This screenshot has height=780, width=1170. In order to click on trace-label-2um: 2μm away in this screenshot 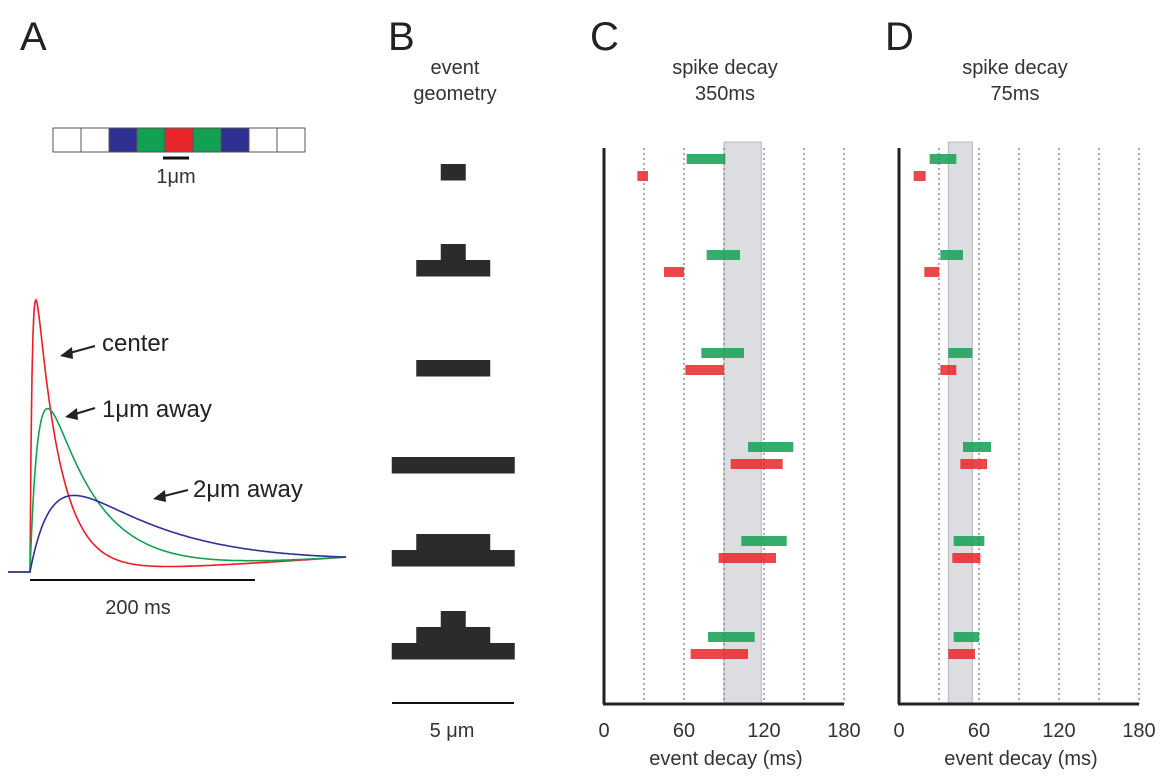, I will do `click(248, 489)`.